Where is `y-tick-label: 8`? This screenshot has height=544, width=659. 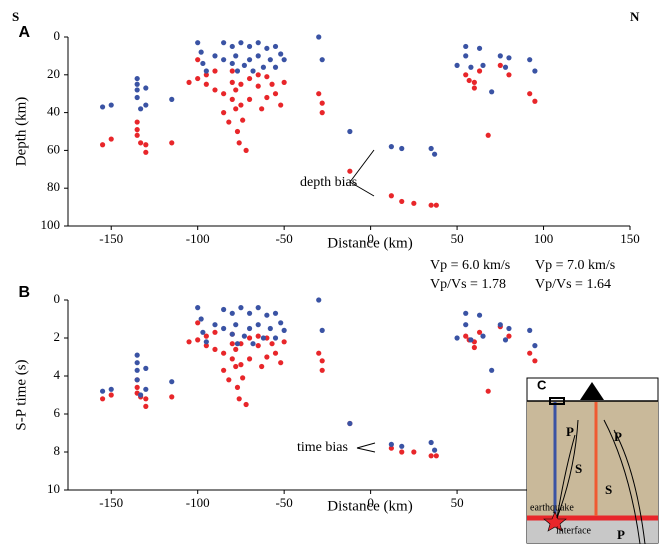
y-tick-label: 8 is located at coordinates (57, 450).